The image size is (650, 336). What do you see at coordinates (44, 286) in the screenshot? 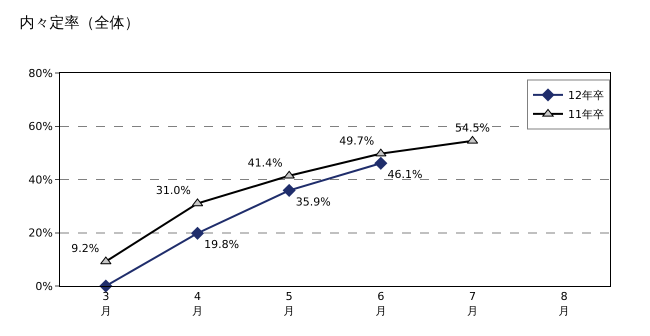
I see `y-tick-label: 0%` at bounding box center [44, 286].